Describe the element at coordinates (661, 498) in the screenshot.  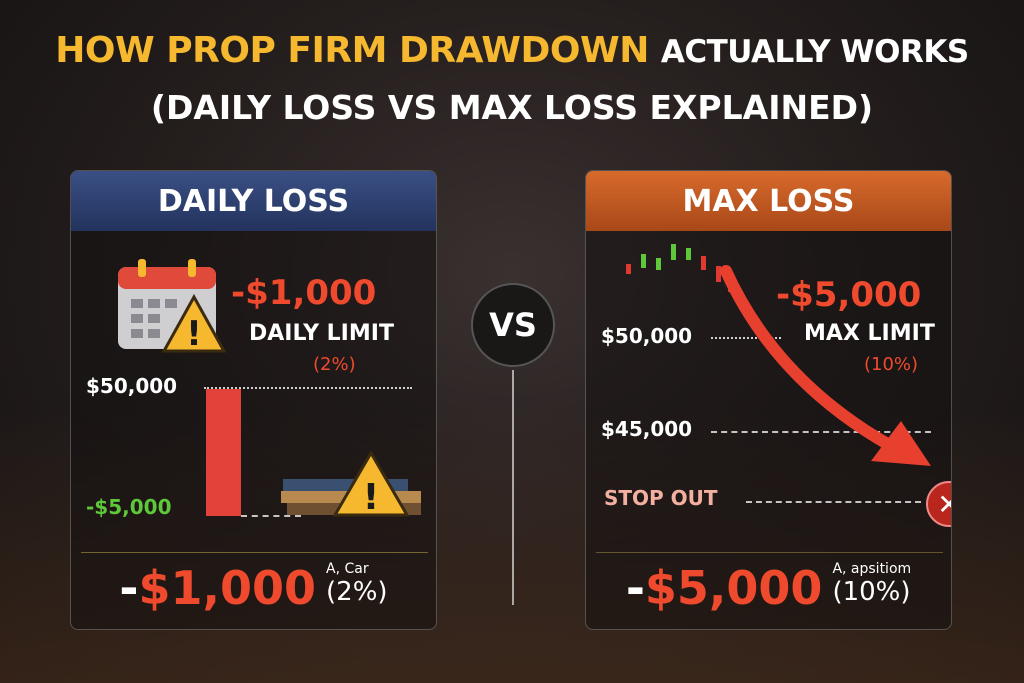
I see `stop-out-label: STOP OUT` at that location.